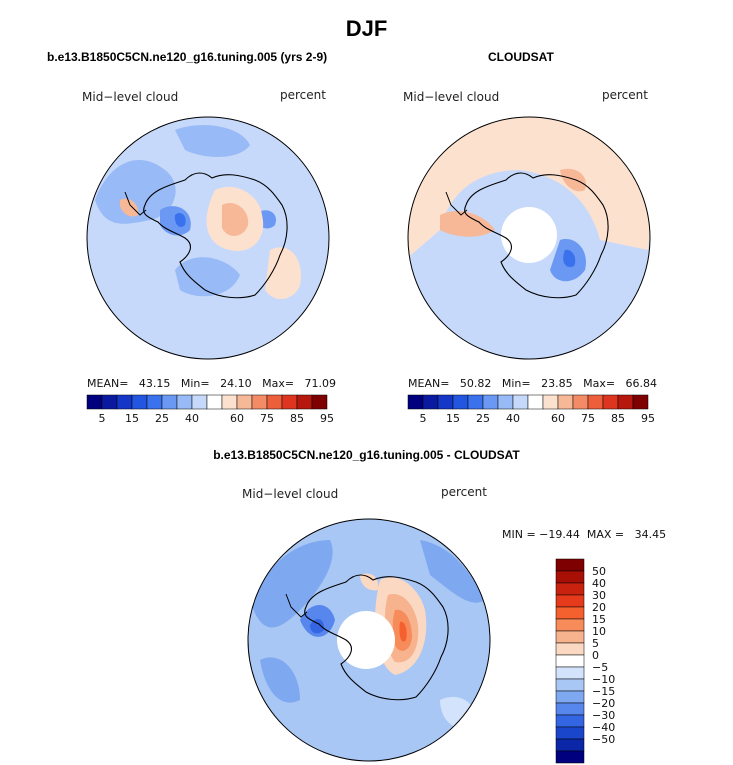 This screenshot has width=733, height=765. Describe the element at coordinates (521, 57) in the screenshot. I see `obs-panel-title: CLOUDSAT` at that location.